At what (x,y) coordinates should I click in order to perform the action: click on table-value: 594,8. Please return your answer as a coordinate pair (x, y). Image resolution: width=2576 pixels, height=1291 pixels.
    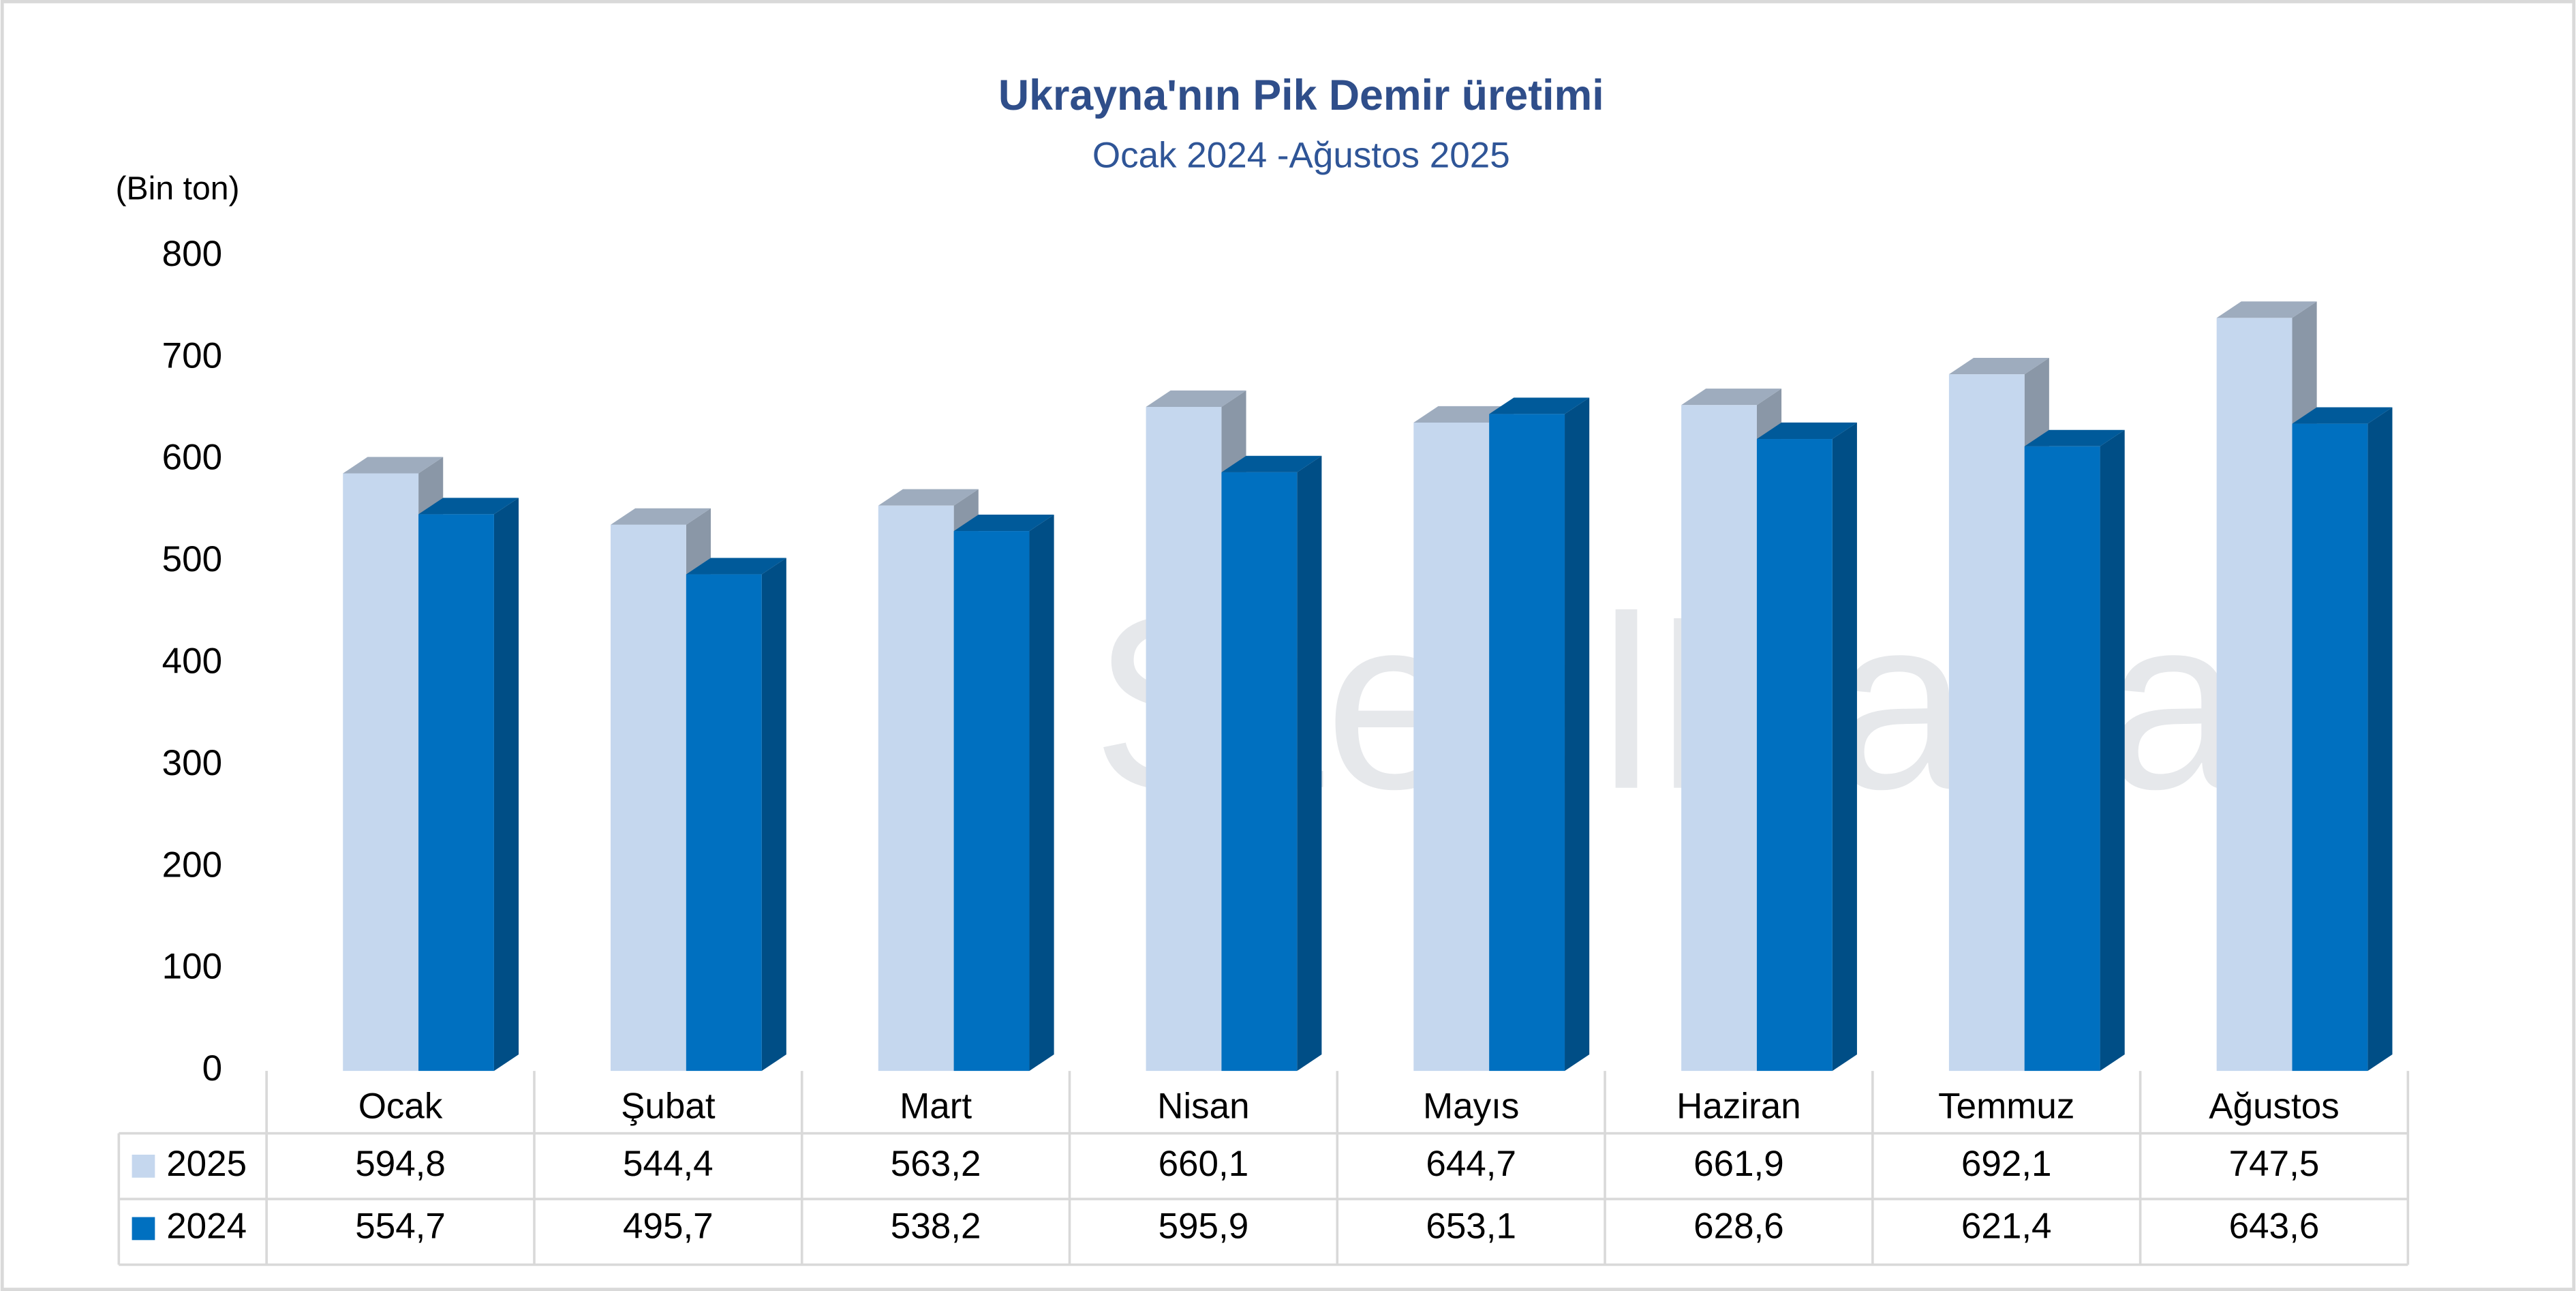
    Looking at the image, I should click on (400, 1164).